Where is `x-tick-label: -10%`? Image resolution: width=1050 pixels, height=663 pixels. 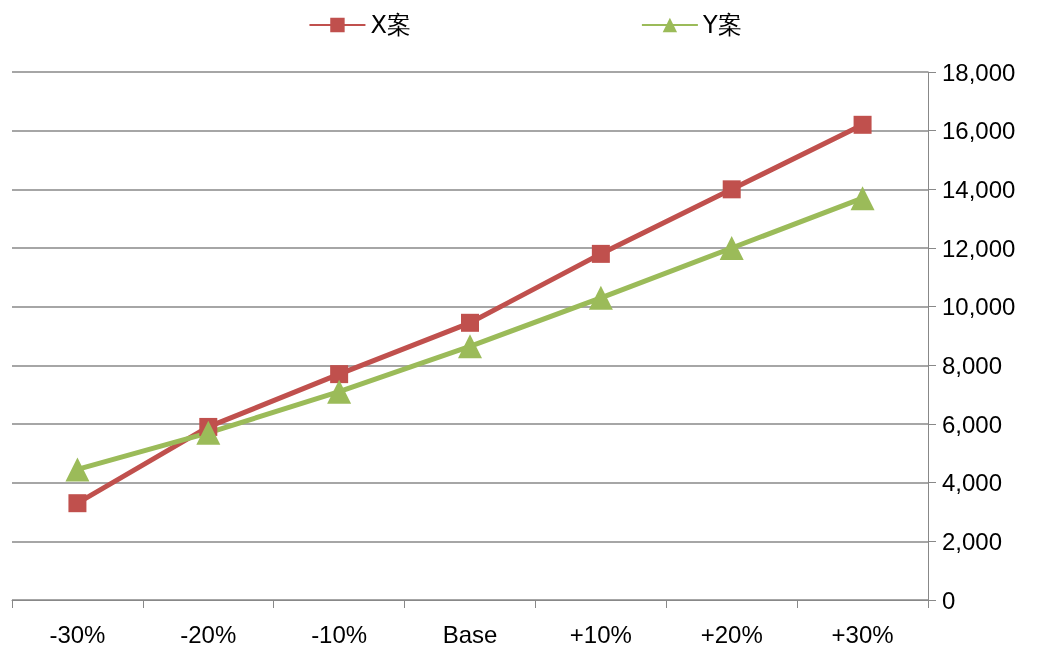 x-tick-label: -10% is located at coordinates (339, 634).